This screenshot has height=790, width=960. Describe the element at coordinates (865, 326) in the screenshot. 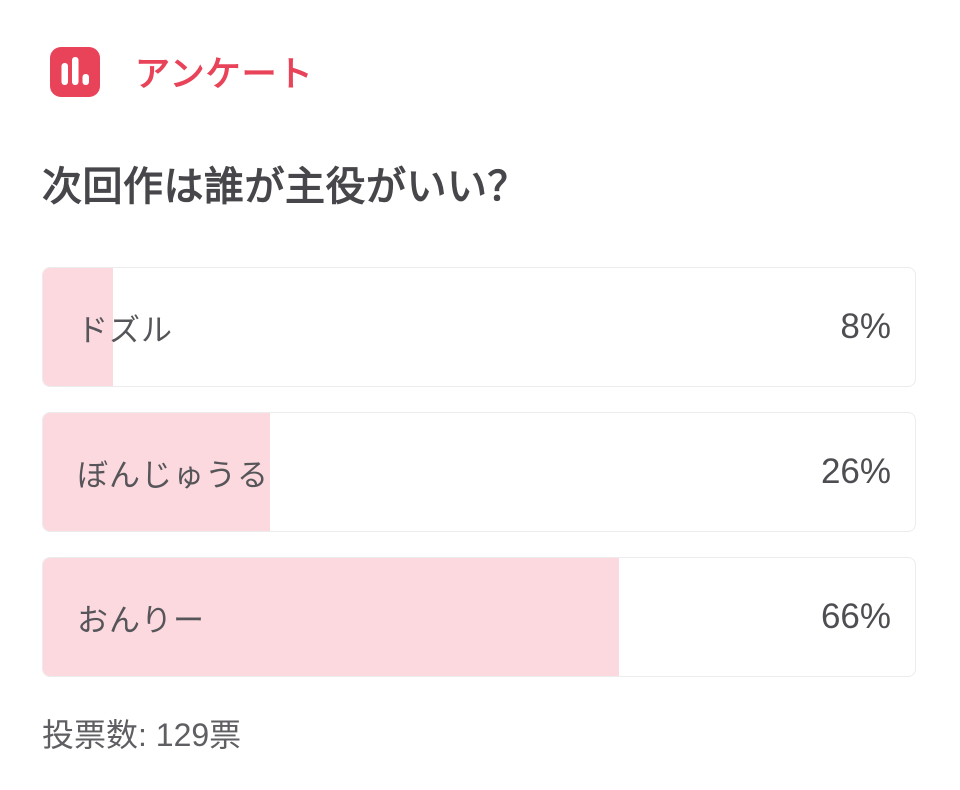

I see `option-percent: 8%` at that location.